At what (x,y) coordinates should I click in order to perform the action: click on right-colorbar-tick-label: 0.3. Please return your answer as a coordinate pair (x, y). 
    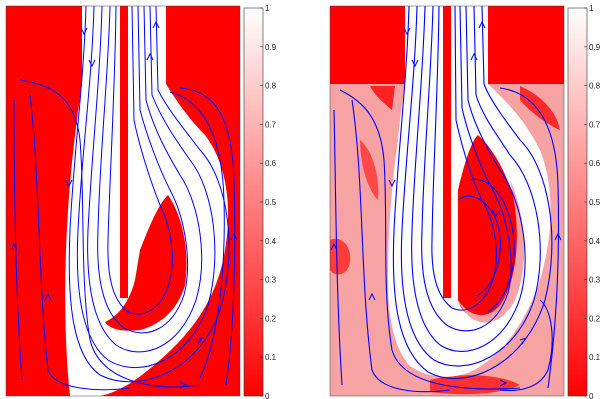
    Looking at the image, I should click on (595, 280).